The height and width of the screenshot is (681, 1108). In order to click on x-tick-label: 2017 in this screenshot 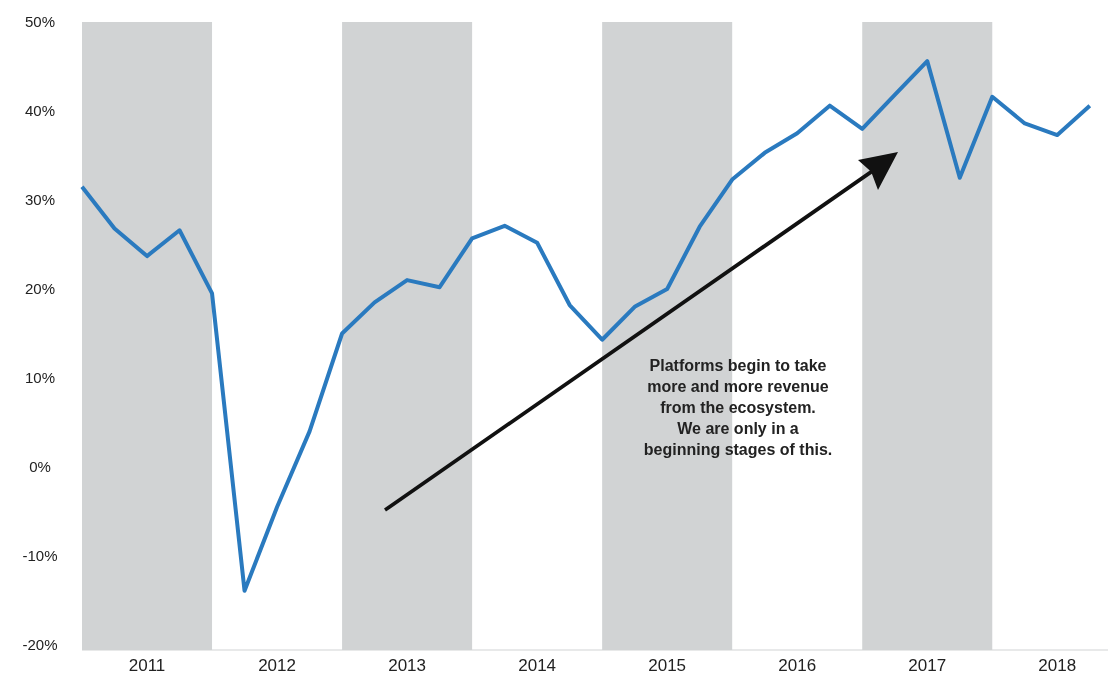, I will do `click(927, 665)`.